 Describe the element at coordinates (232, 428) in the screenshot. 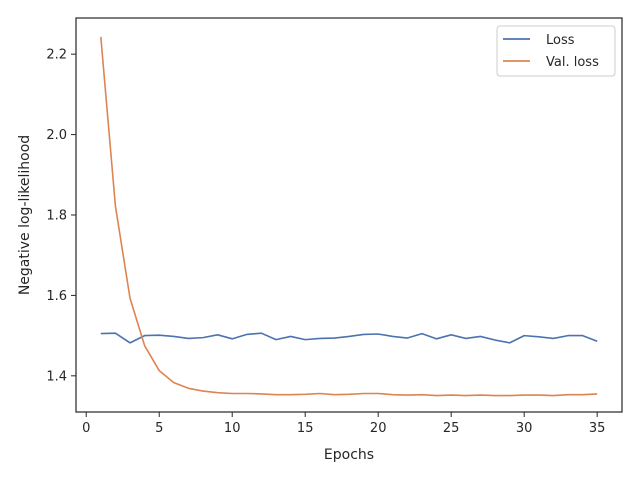

I see `x-tick-label: 10` at that location.